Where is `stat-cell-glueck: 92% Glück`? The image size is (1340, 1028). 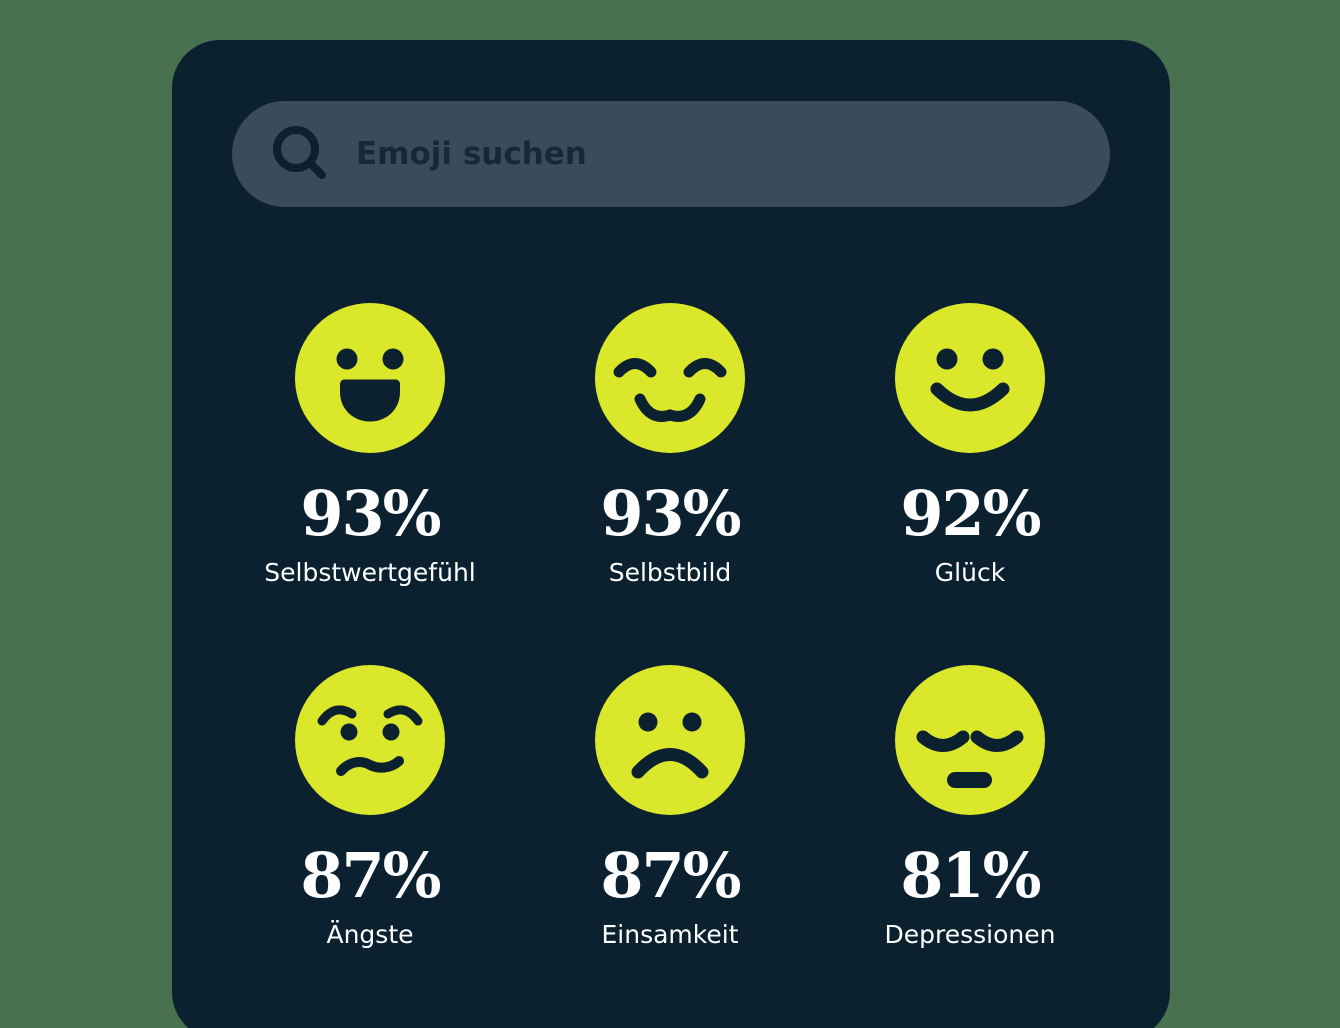
stat-cell-glueck: 92% Glück is located at coordinates (970, 445).